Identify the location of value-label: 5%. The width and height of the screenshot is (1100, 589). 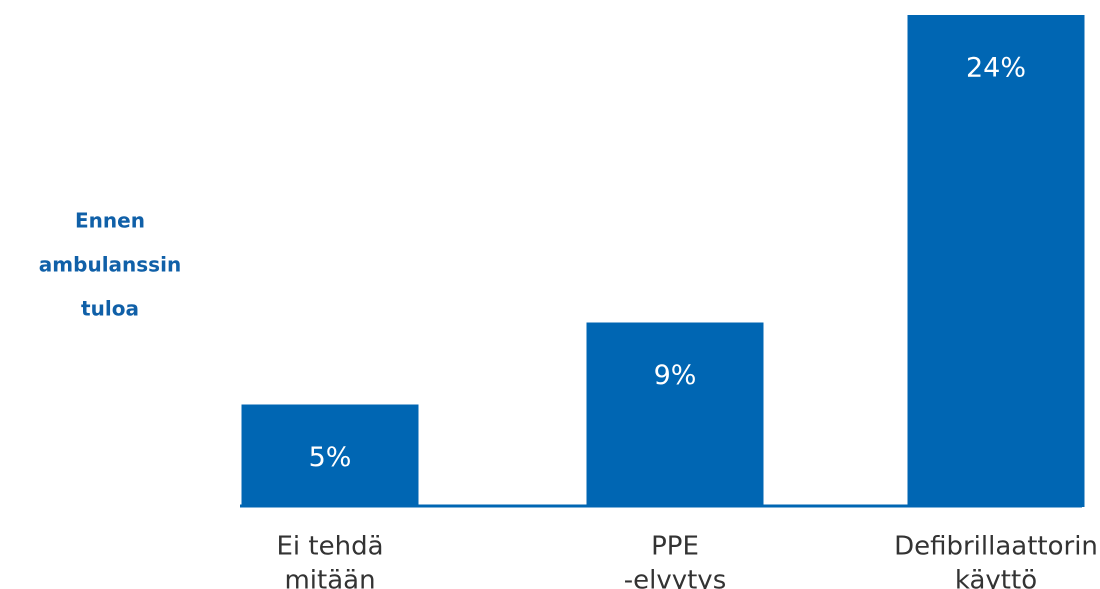
(330, 457).